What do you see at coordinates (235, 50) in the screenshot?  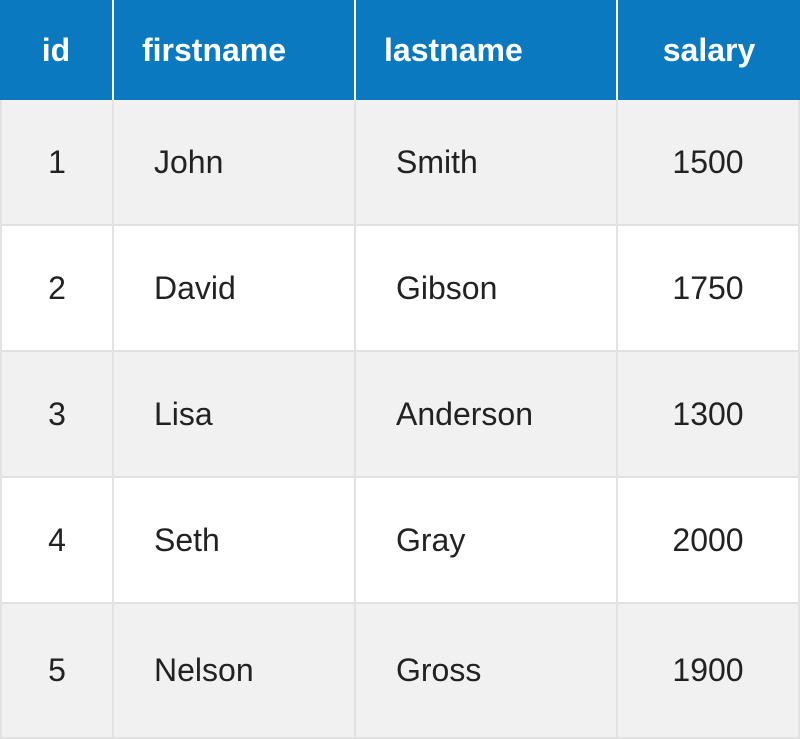 I see `column-header-firstname: firstname` at bounding box center [235, 50].